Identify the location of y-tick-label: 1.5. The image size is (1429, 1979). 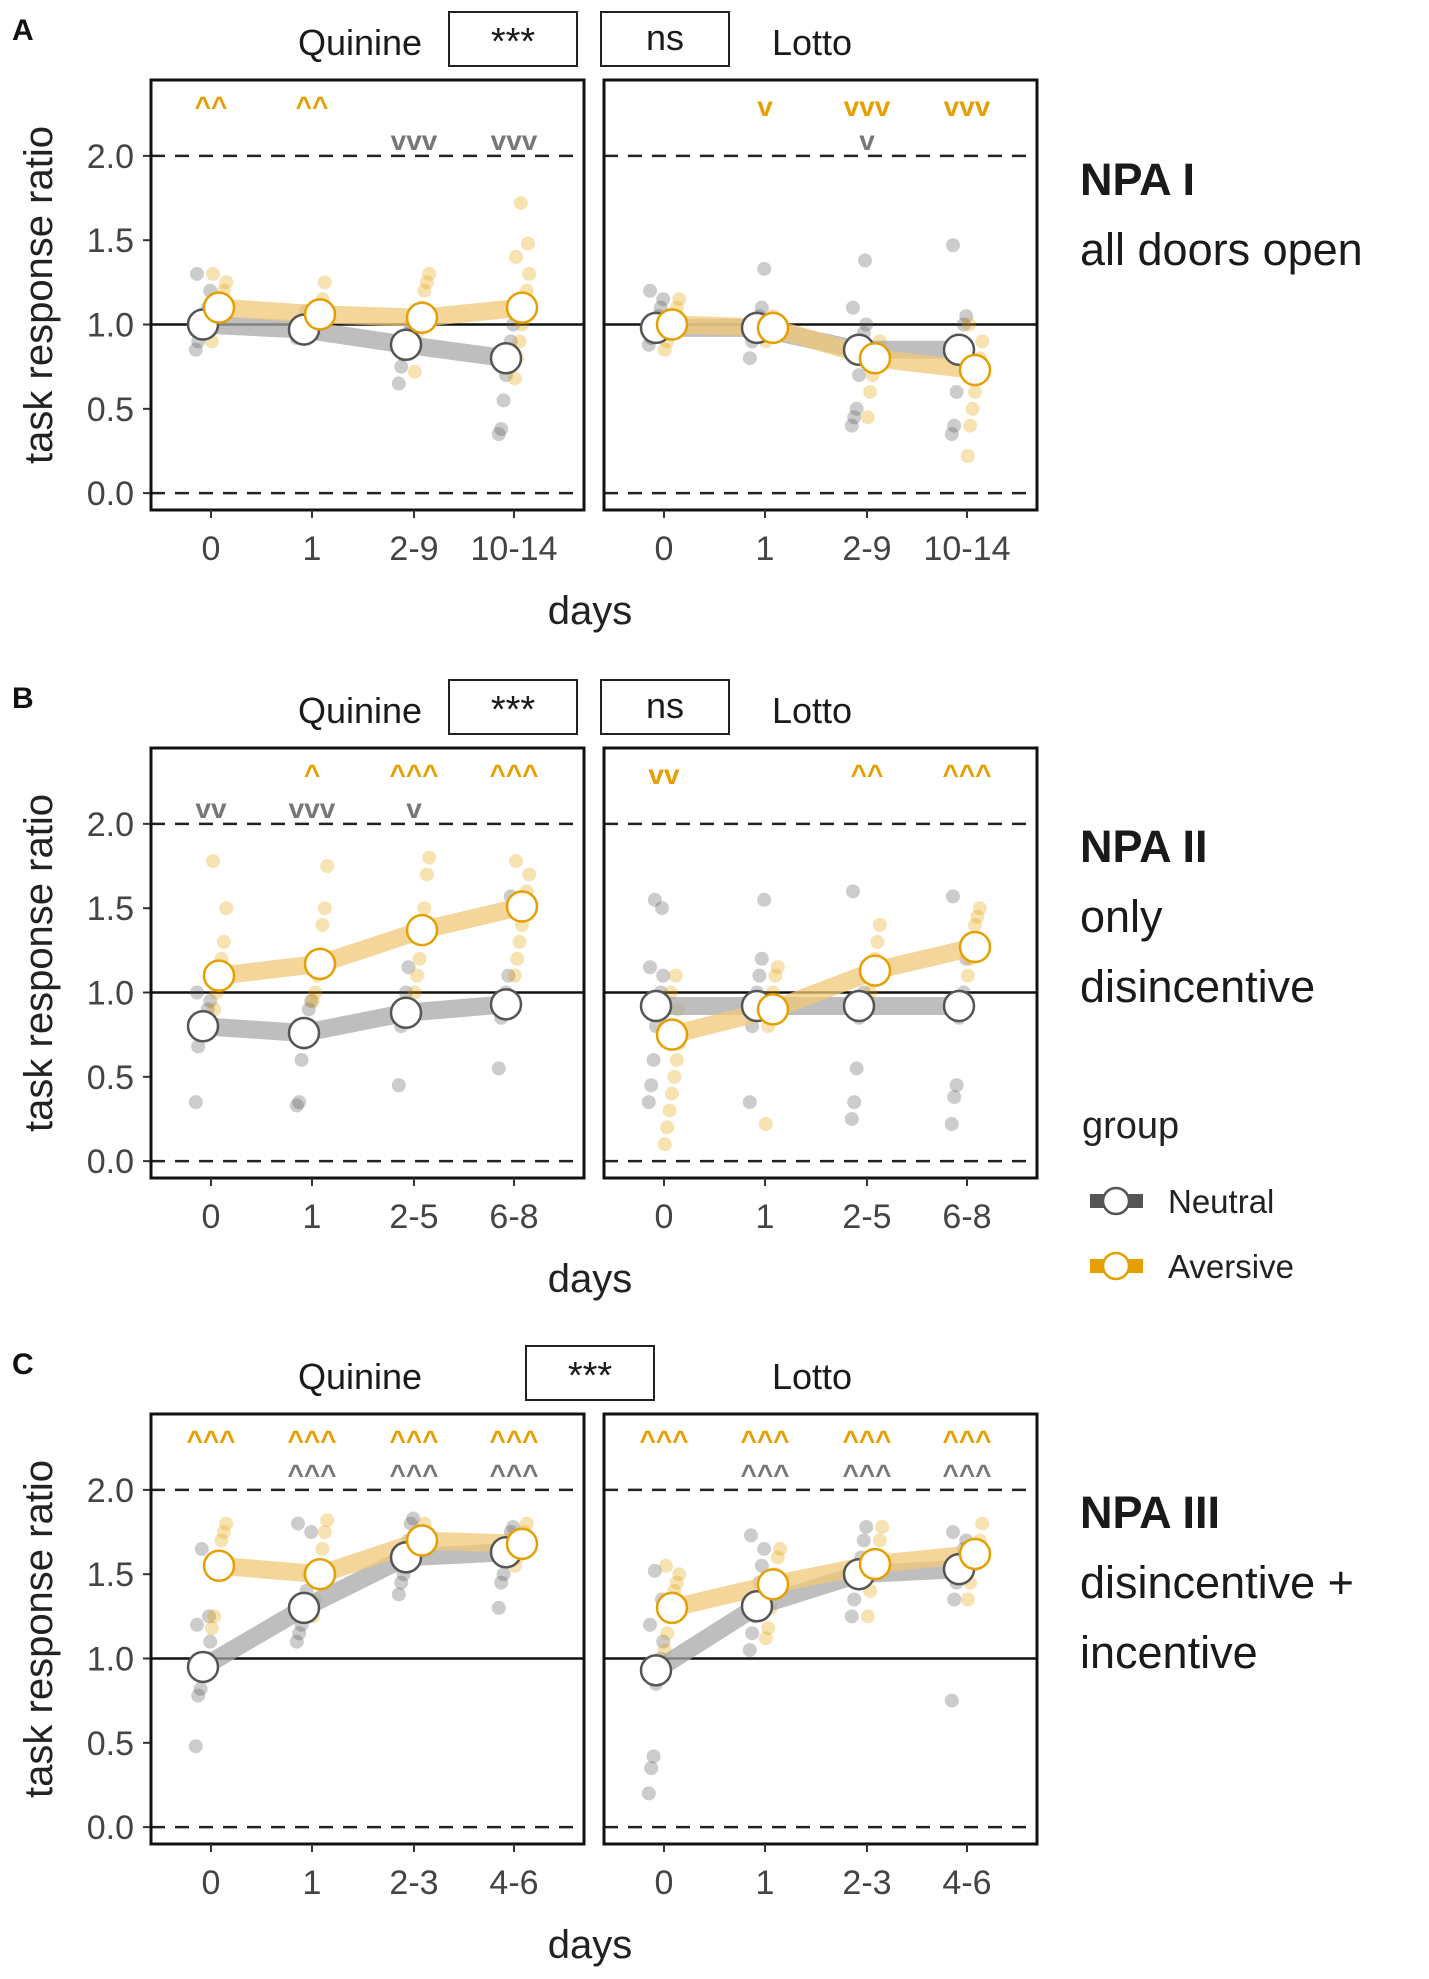
(110, 1575).